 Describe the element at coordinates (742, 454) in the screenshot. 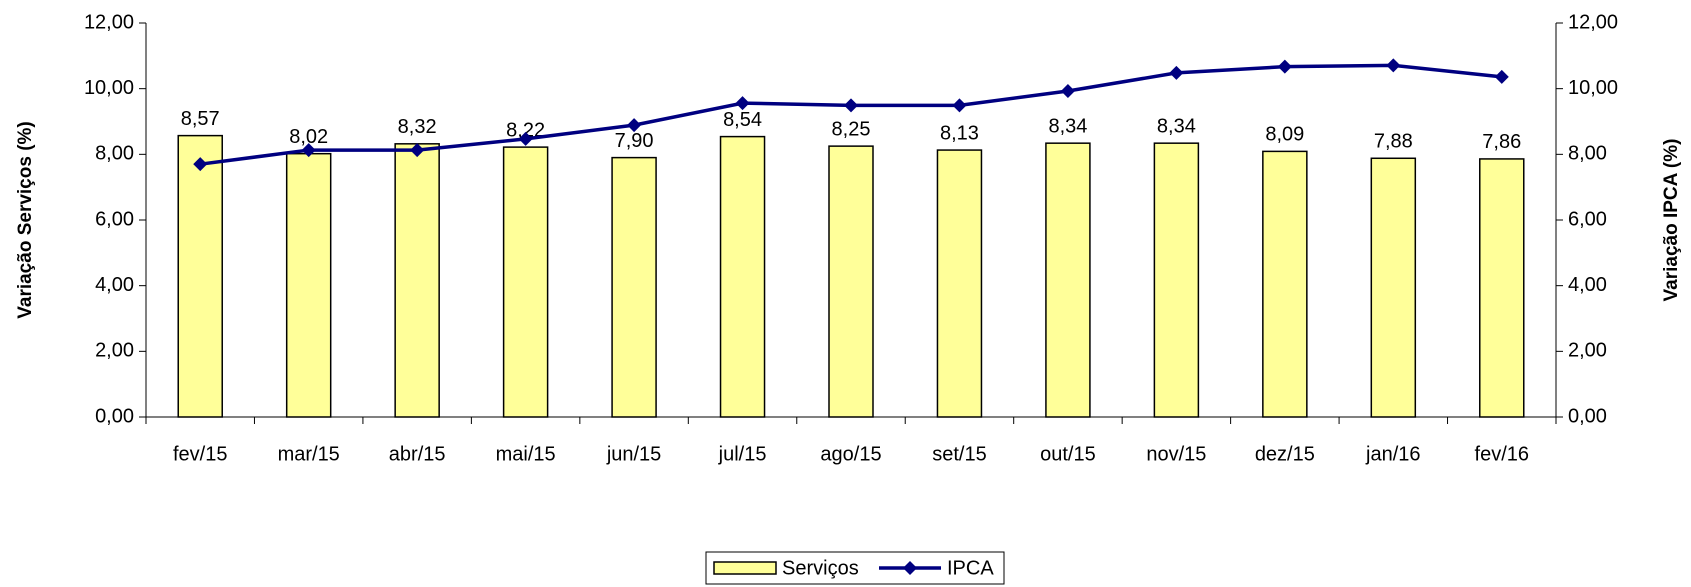

I see `x-tick-label: jul/15` at that location.